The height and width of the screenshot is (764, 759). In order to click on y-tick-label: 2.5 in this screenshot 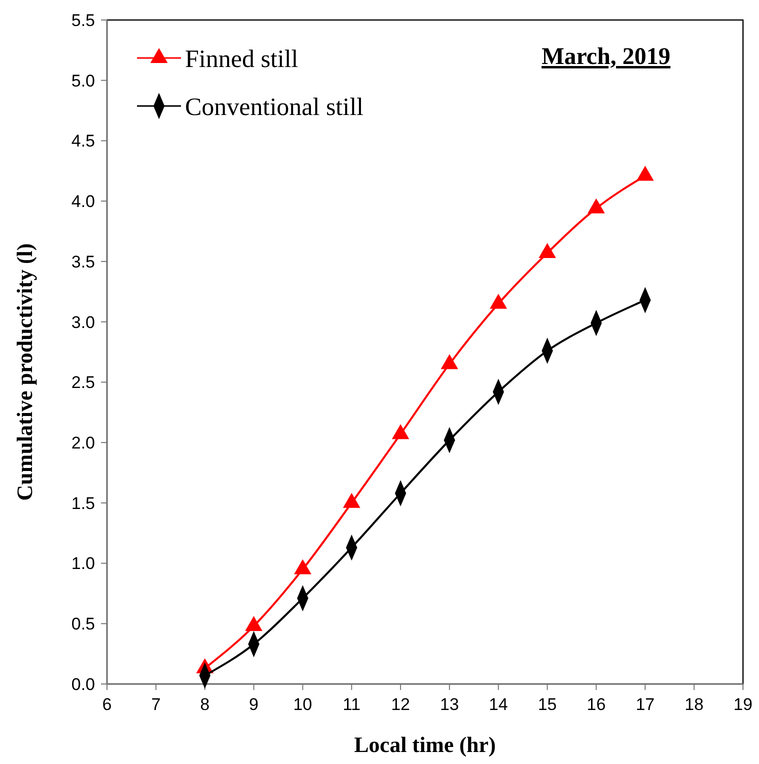, I will do `click(83, 382)`.